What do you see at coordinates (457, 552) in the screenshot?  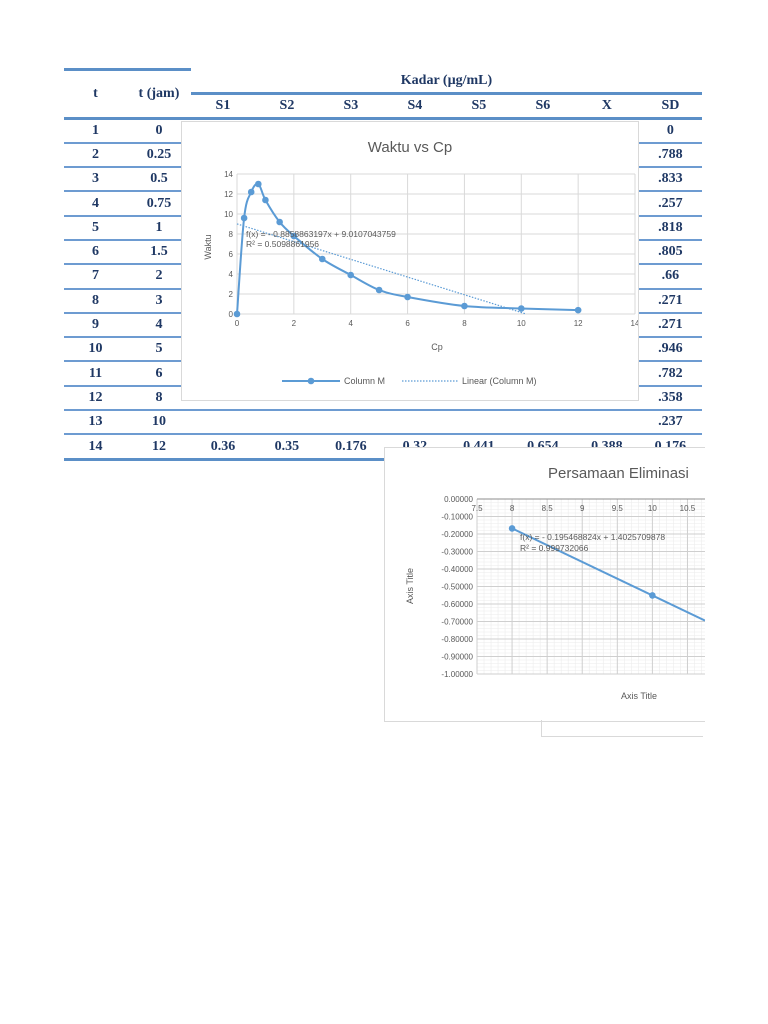 I see `y-tick-label: -0.30000` at bounding box center [457, 552].